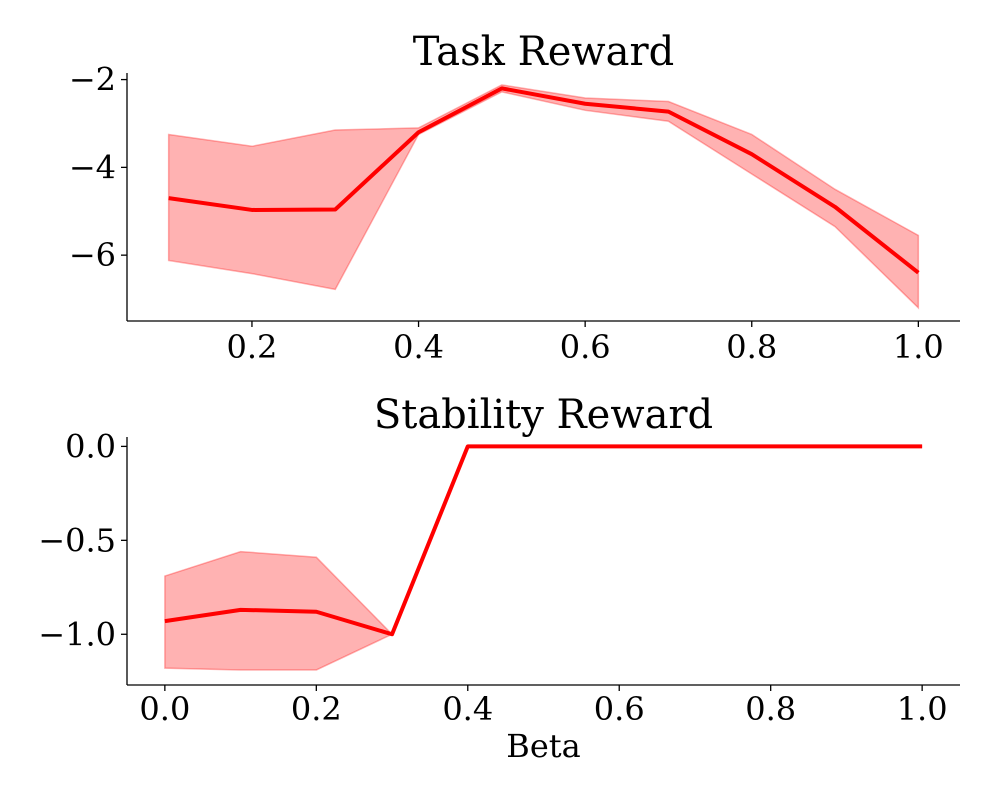  What do you see at coordinates (77, 540) in the screenshot?
I see `y-tick-label: −0.5` at bounding box center [77, 540].